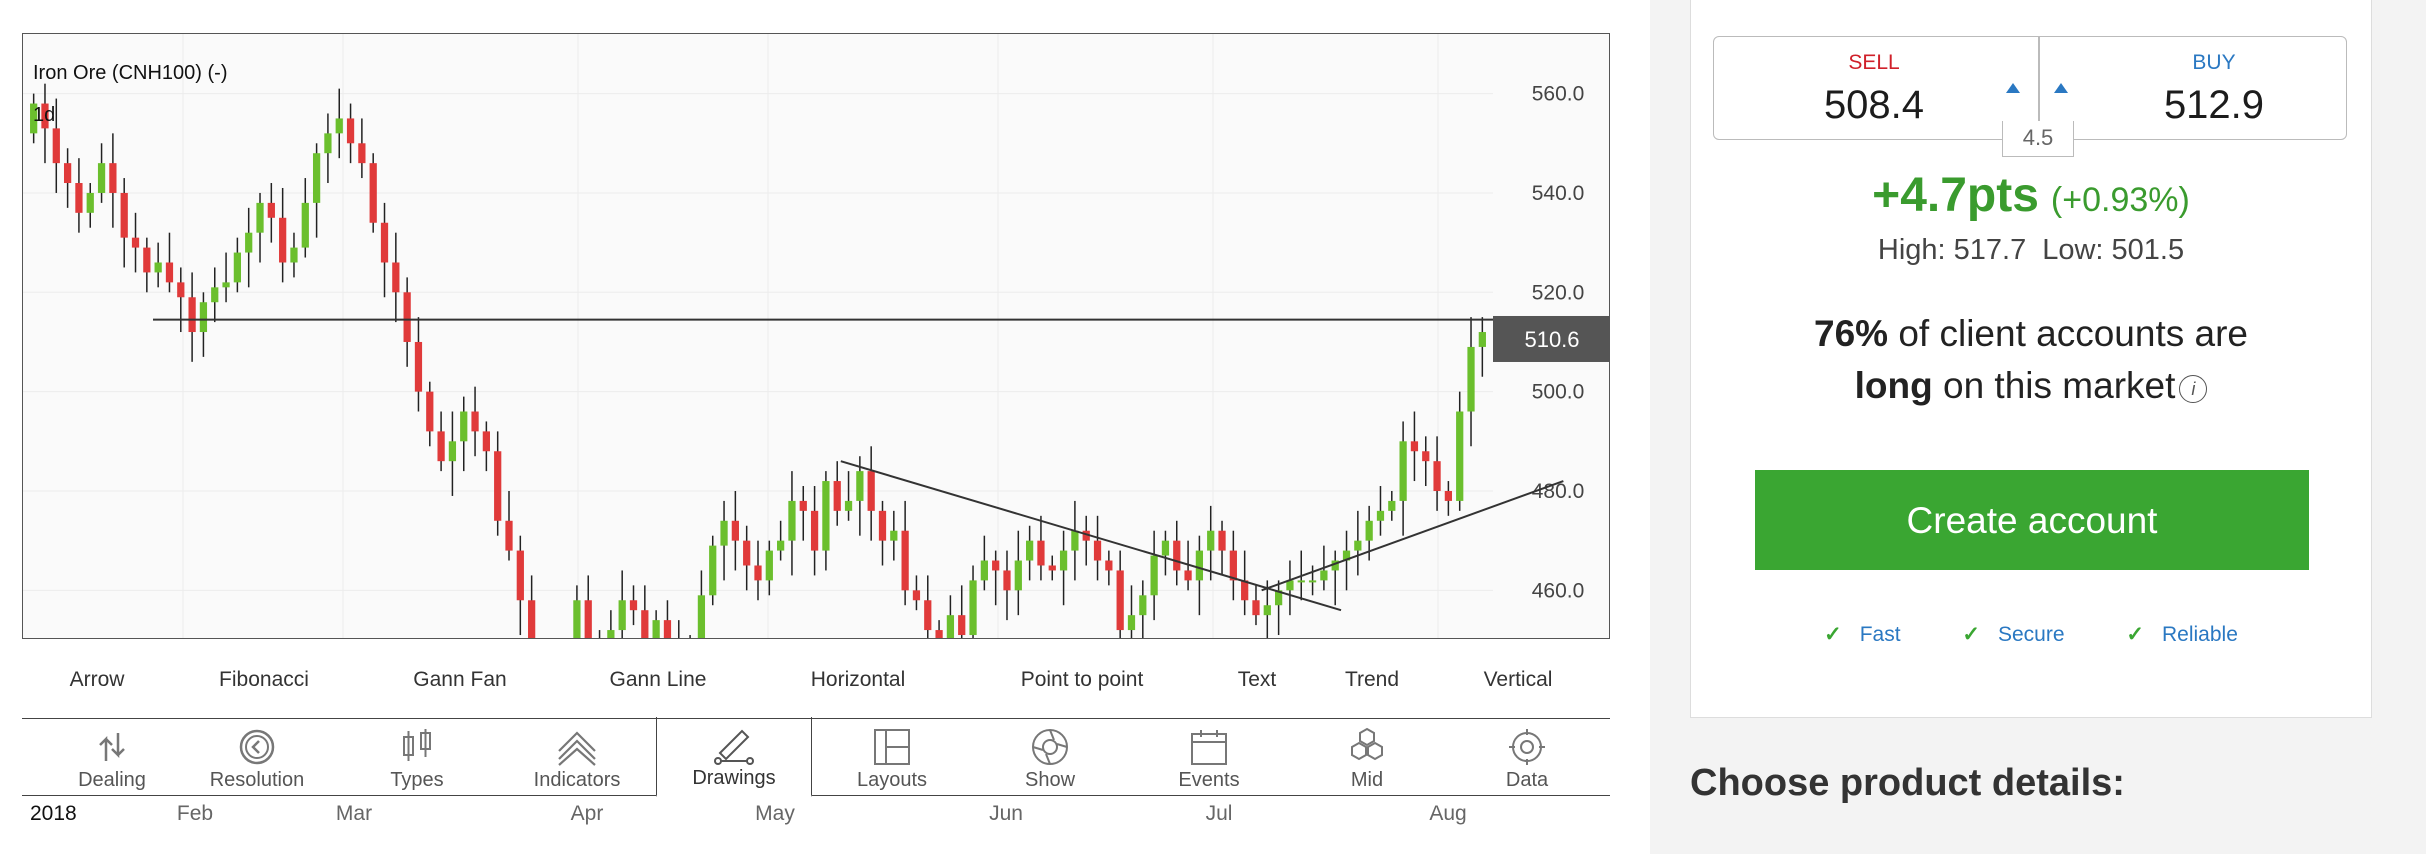 This screenshot has width=2426, height=854. I want to click on sell-label: SELL, so click(1874, 62).